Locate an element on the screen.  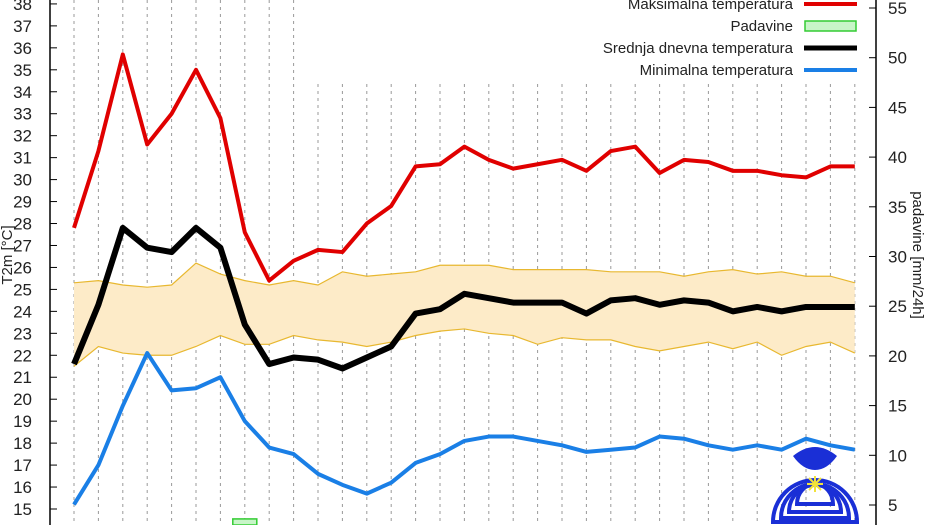
legend-swatch is located at coordinates (830, 26).